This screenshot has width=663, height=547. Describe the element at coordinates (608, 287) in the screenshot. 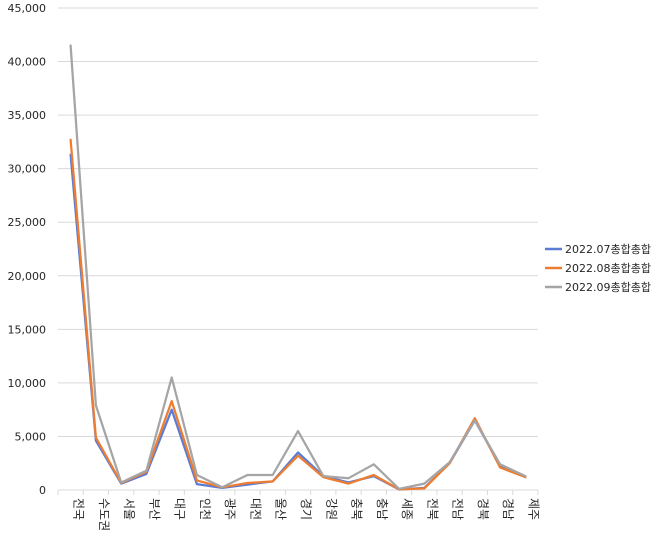

I see `legend-label: 2022.09총합총합` at that location.